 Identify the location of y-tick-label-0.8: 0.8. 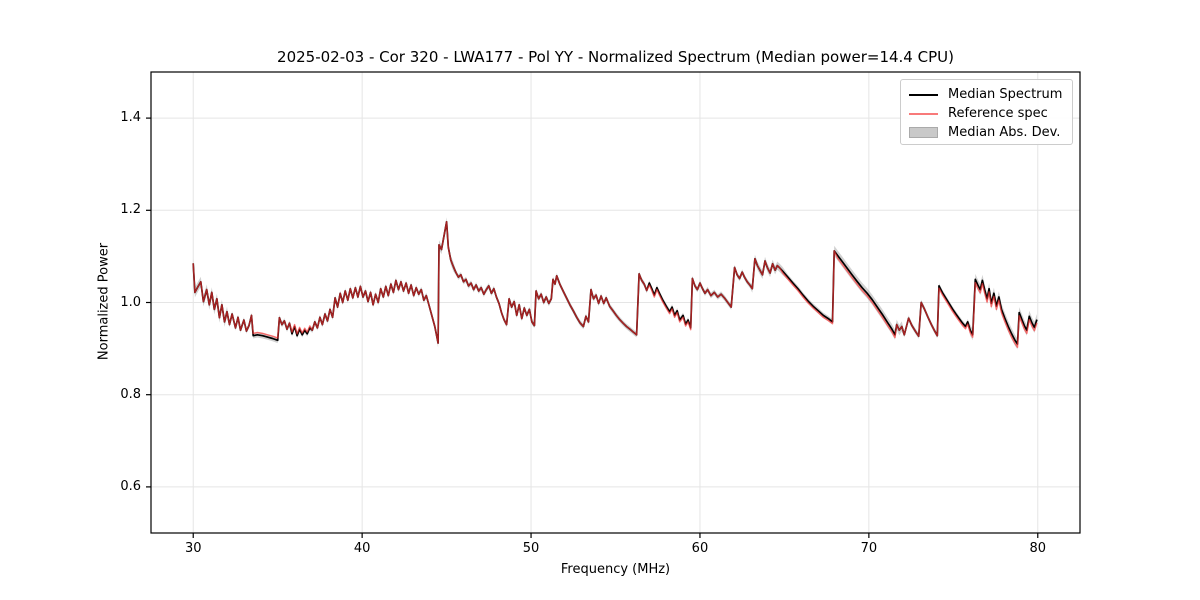
(130, 394).